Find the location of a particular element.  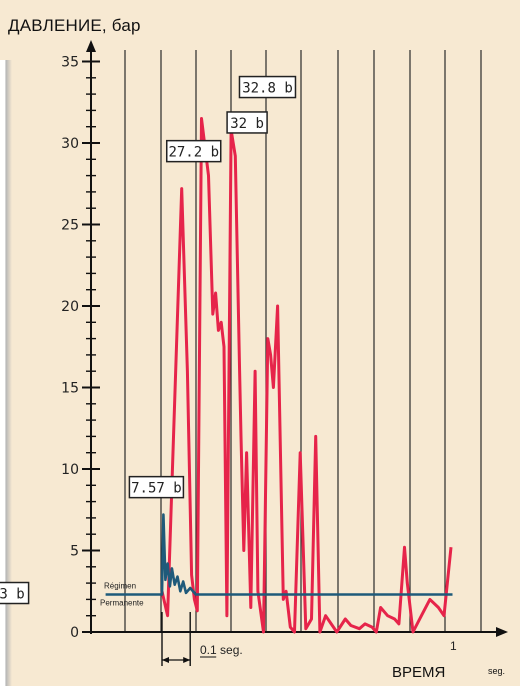

y-tick-label: 25 is located at coordinates (70, 226).